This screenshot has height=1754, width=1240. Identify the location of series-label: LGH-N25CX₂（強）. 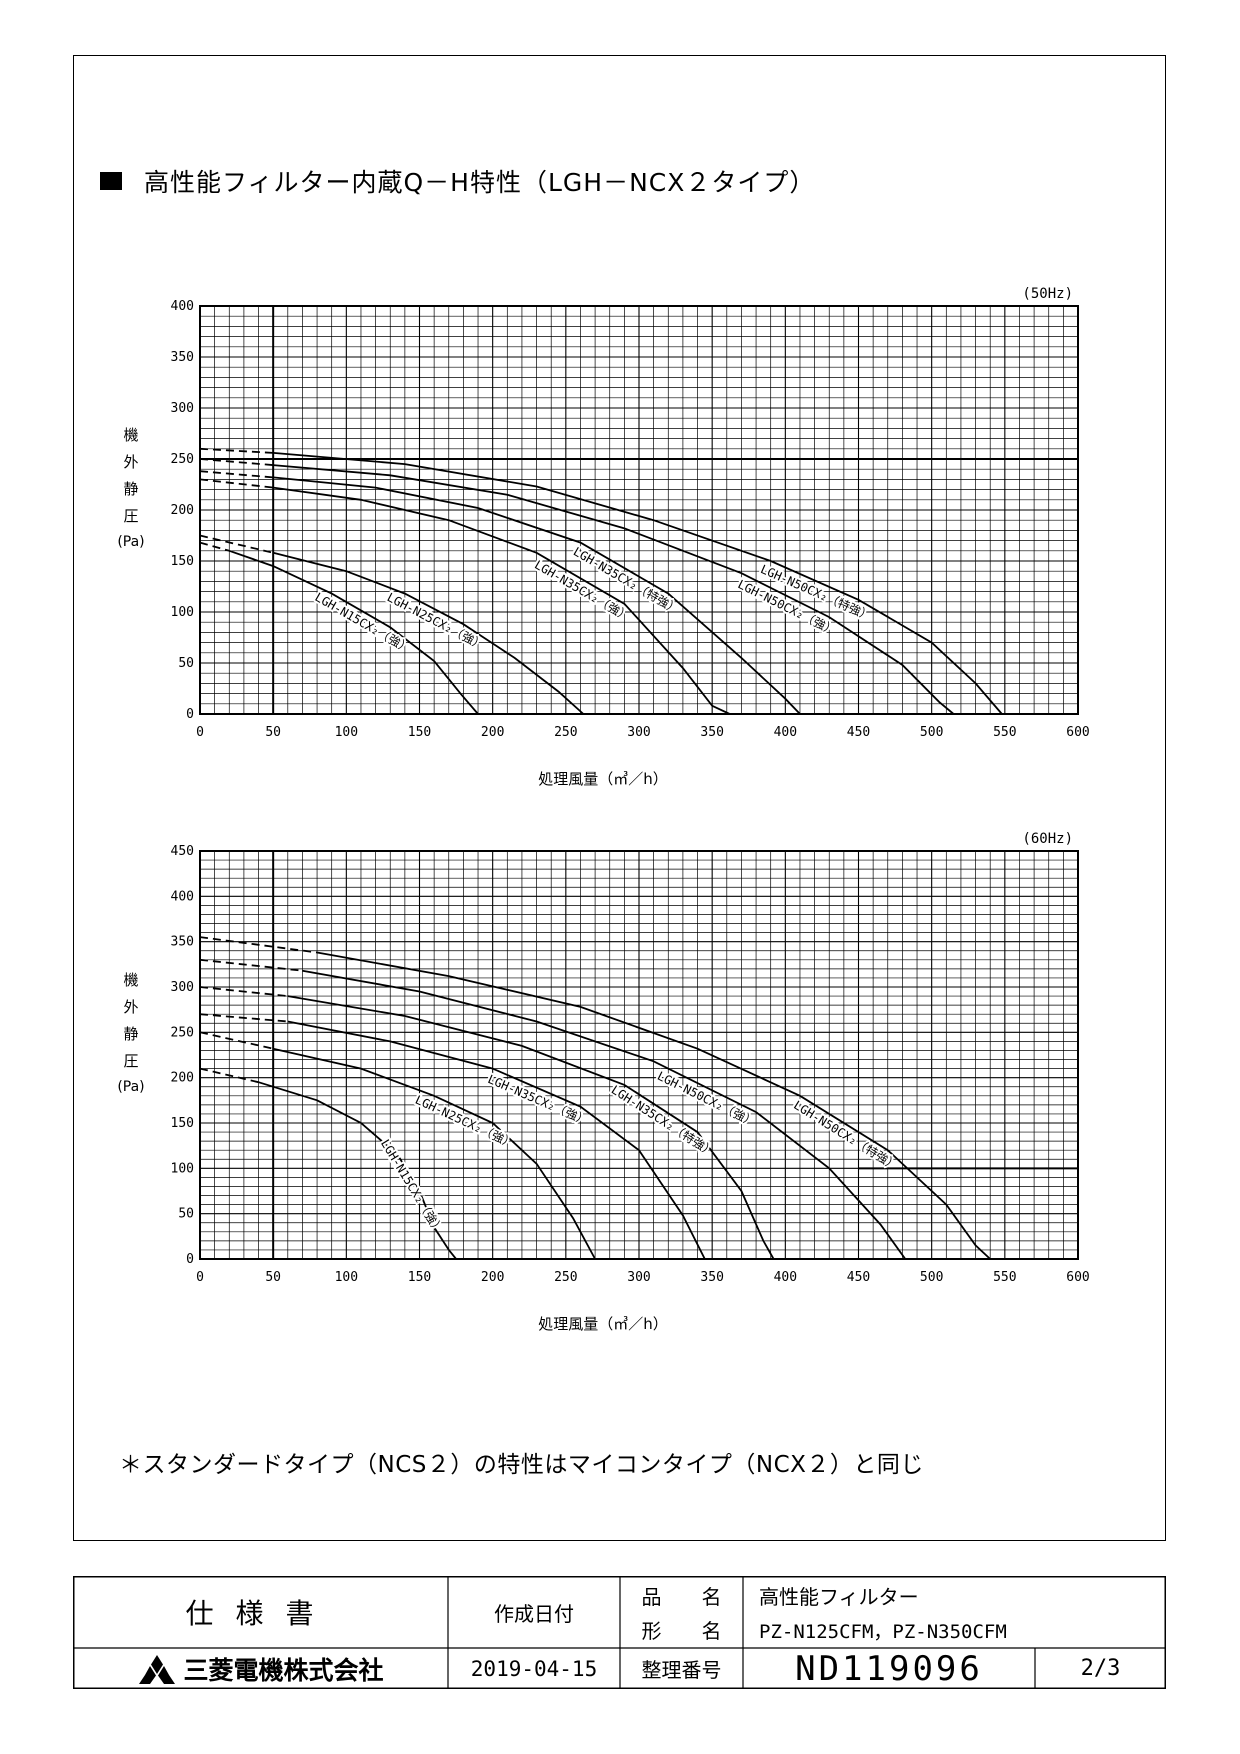
(465, 1122).